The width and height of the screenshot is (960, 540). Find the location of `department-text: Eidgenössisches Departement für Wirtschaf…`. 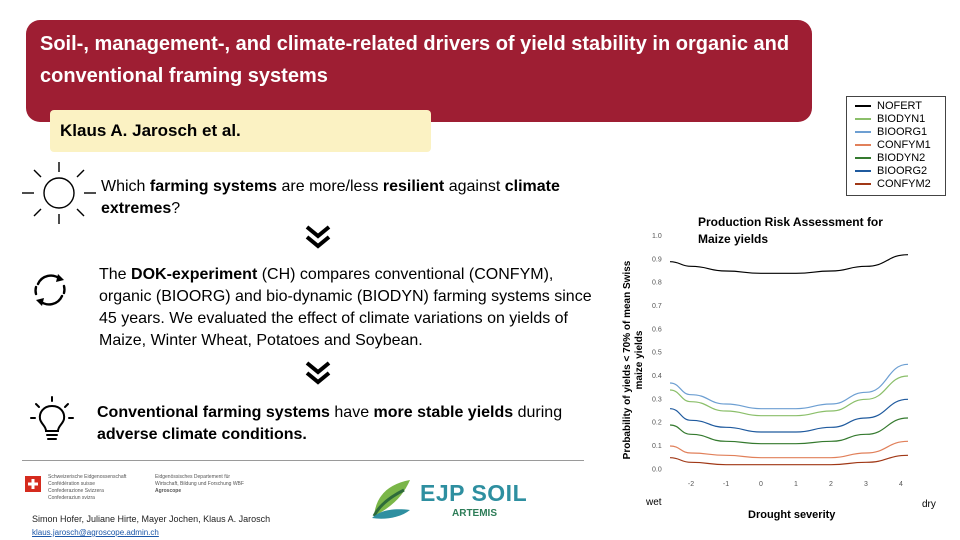

department-text: Eidgenössisches Departement für Wirtschaf… is located at coordinates (199, 484).